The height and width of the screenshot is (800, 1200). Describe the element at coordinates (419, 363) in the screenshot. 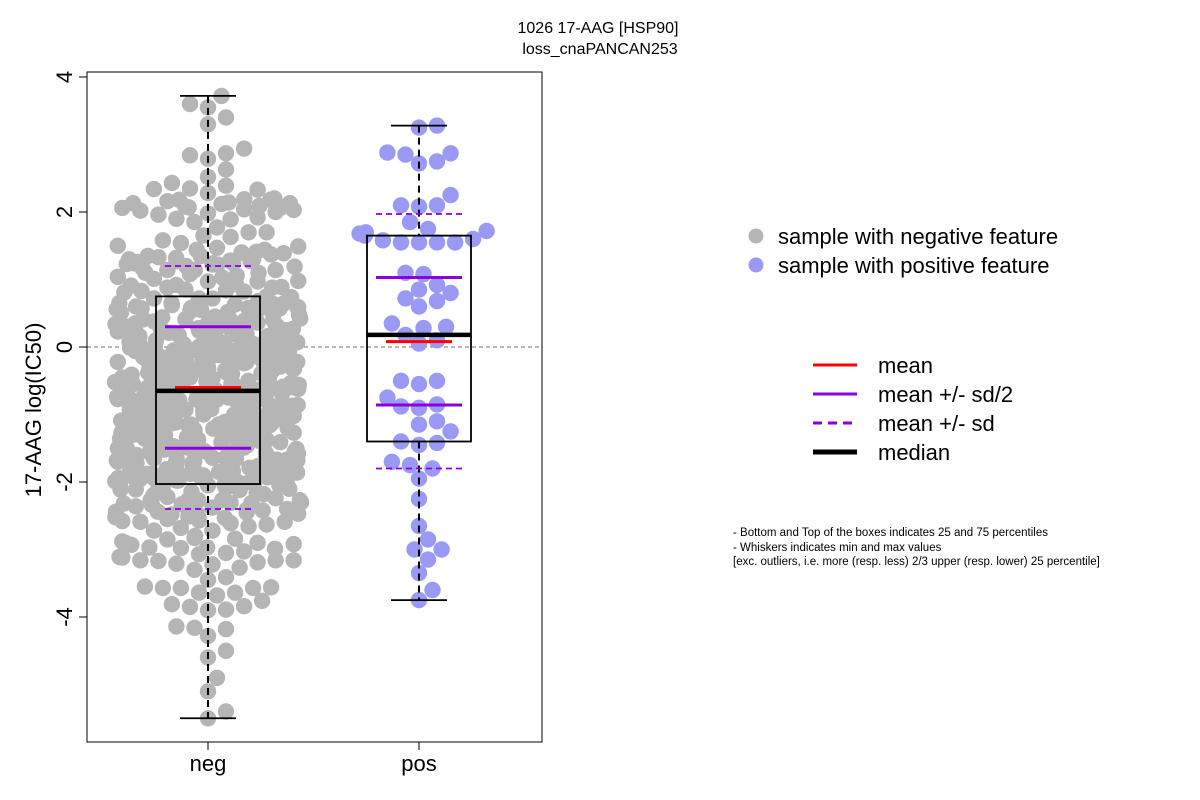

I see `boxplot-pos` at that location.